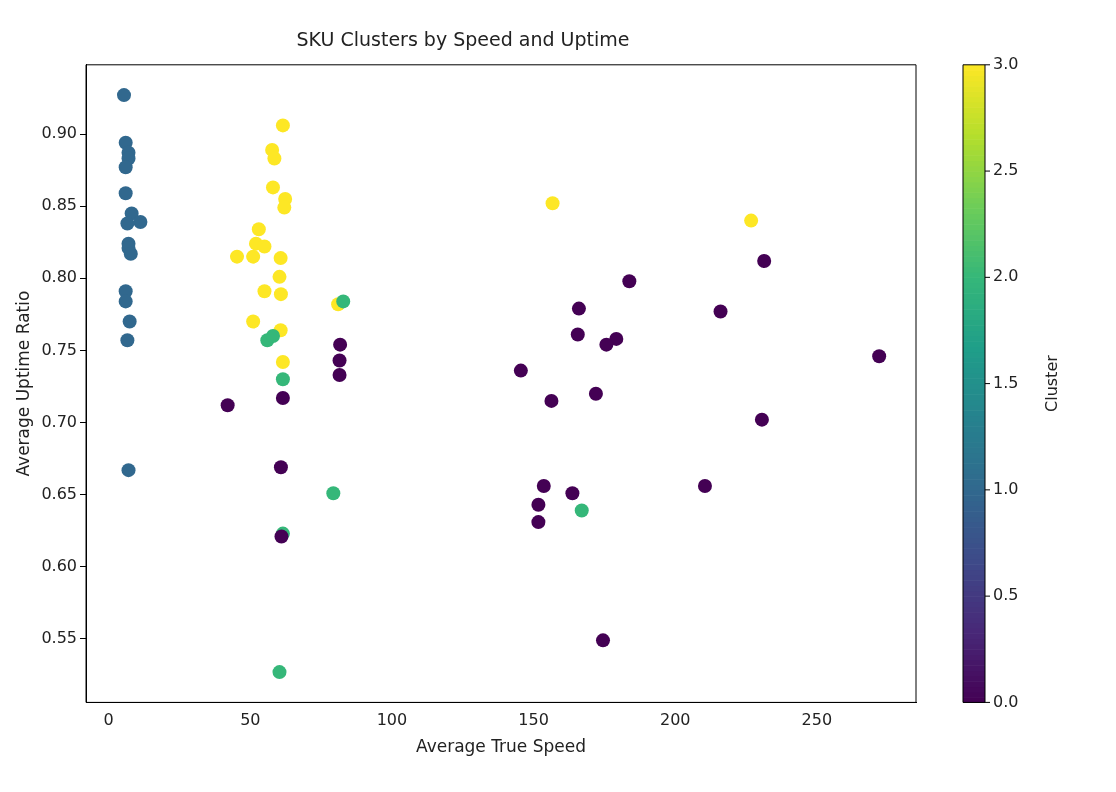 The image size is (1116, 792). Describe the element at coordinates (59, 565) in the screenshot. I see `y-tick-label: 0.60` at that location.